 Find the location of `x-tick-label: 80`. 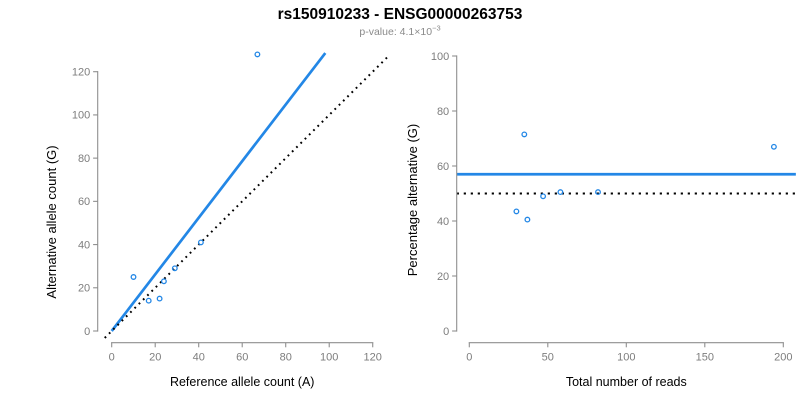

x-tick-label: 80 is located at coordinates (286, 358).